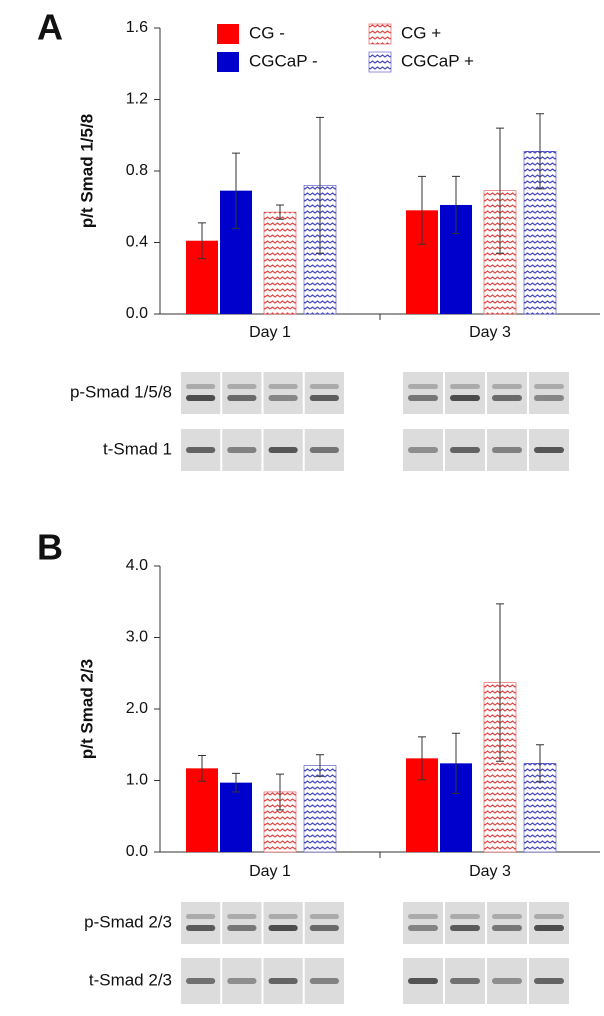  What do you see at coordinates (130, 979) in the screenshot?
I see `blot-label: t-Smad 2/3` at bounding box center [130, 979].